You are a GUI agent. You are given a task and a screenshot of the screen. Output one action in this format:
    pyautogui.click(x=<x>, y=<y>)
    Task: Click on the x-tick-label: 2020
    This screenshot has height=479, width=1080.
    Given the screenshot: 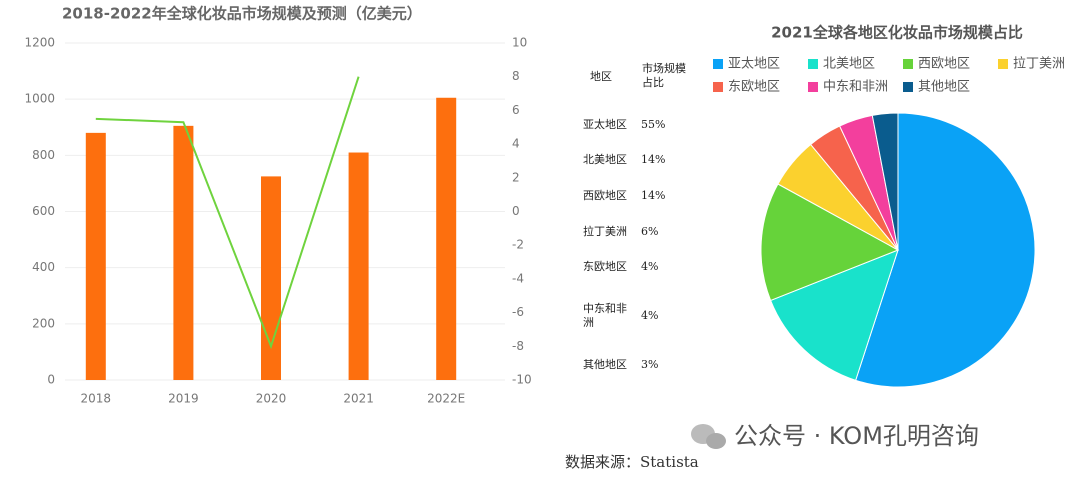 What is the action you would take?
    pyautogui.click(x=271, y=399)
    